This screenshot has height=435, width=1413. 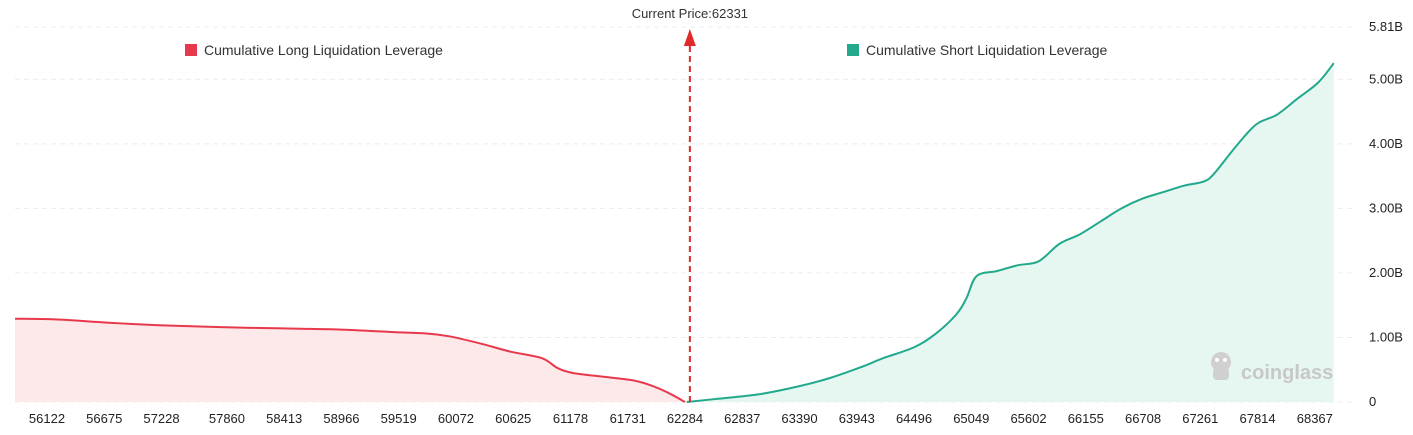 I want to click on long-area, so click(x=350, y=360).